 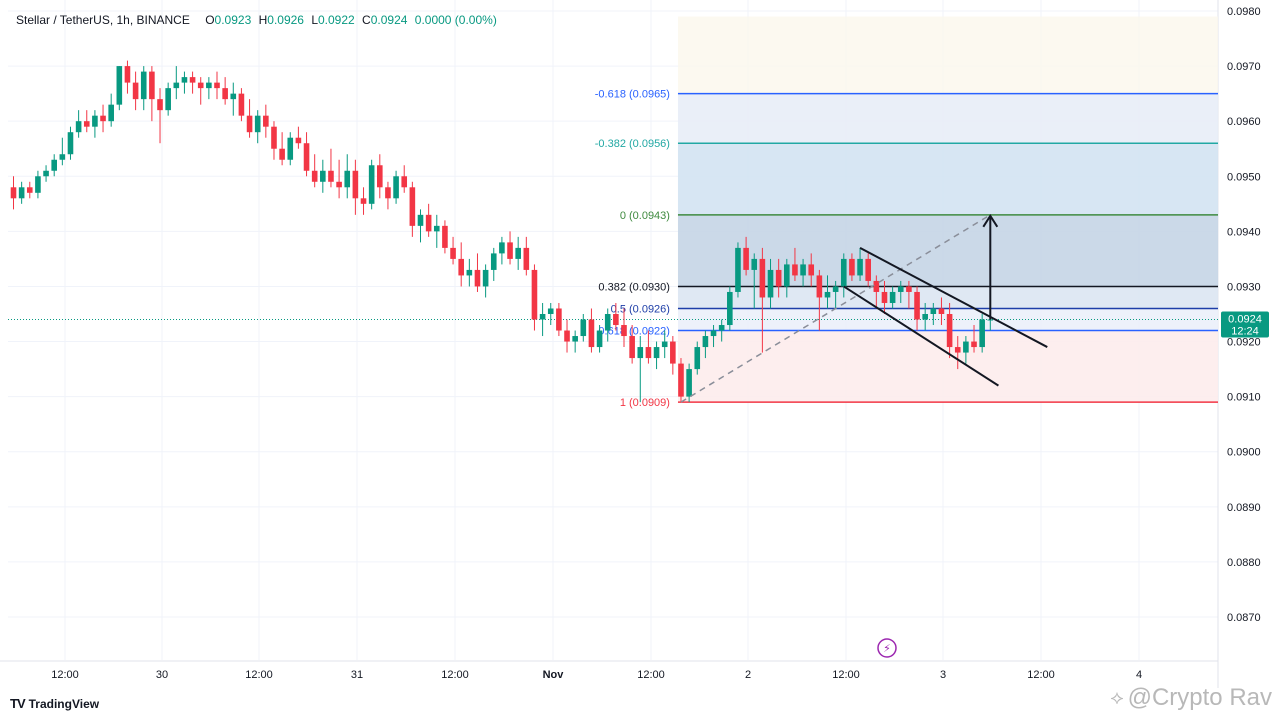 I want to click on watermark-text: @Crypto Rav, so click(x=1199, y=697).